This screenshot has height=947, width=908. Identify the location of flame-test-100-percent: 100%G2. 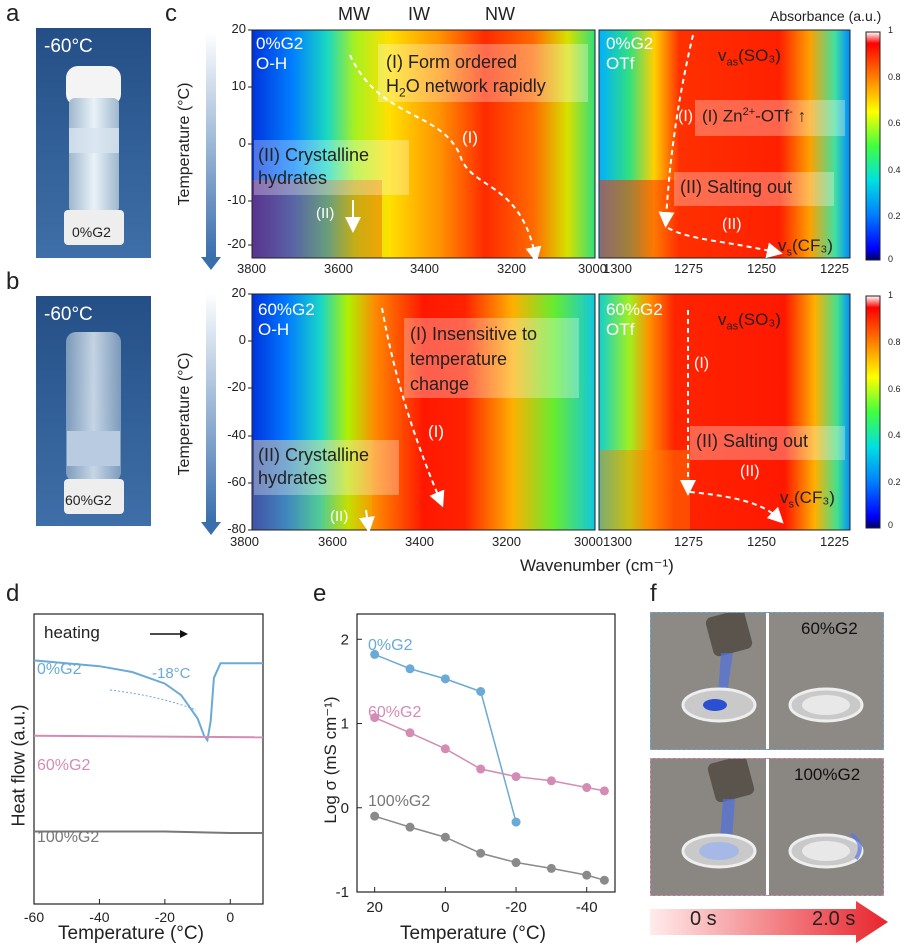
(767, 827).